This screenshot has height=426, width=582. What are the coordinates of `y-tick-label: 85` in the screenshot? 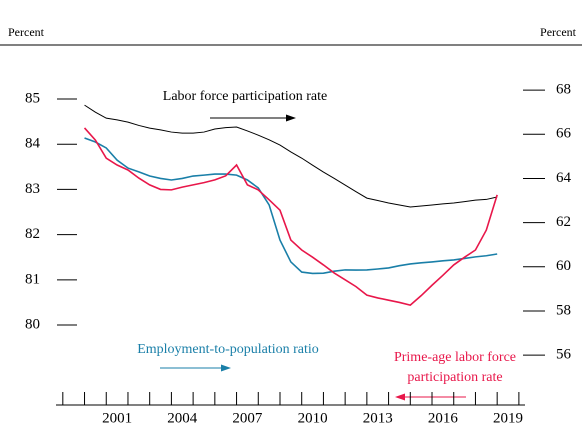 It's located at (32, 98).